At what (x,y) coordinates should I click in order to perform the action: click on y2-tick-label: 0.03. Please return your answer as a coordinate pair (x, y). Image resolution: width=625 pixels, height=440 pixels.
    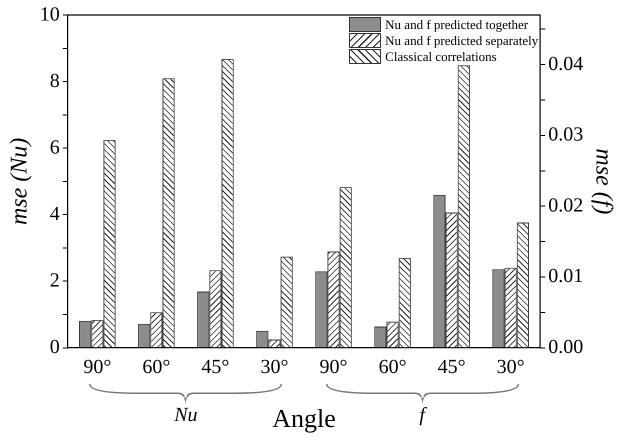
    Looking at the image, I should click on (566, 135).